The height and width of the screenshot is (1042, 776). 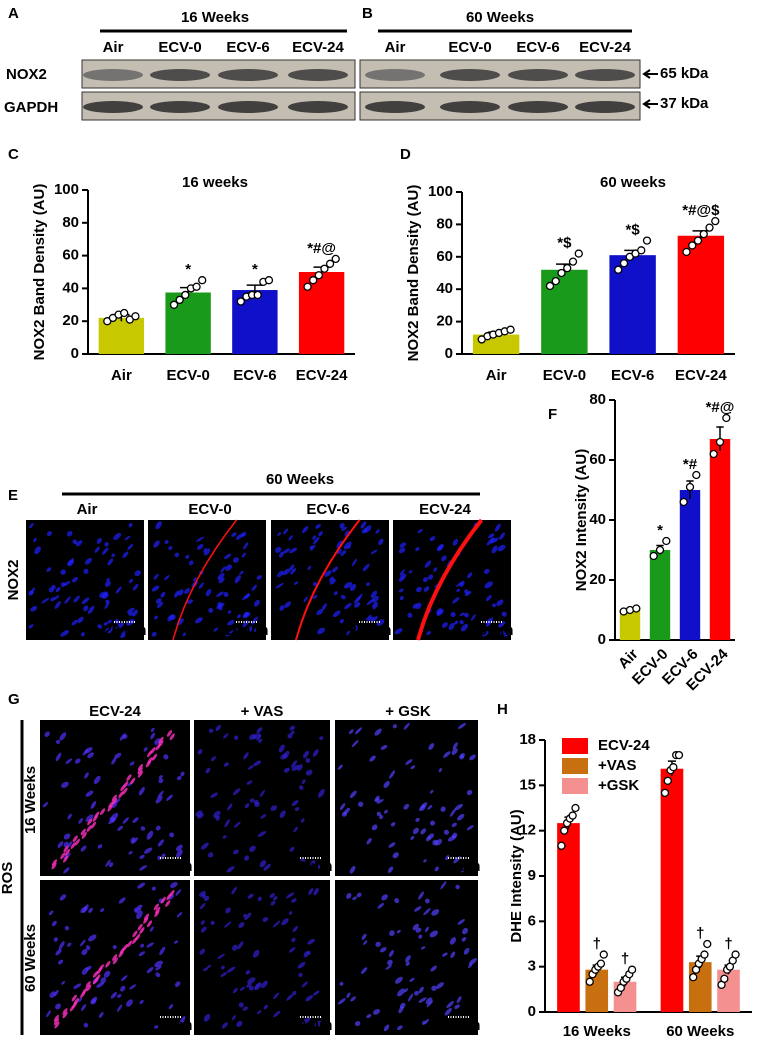 I want to click on panel-title: 60 Weeks, so click(x=300, y=479).